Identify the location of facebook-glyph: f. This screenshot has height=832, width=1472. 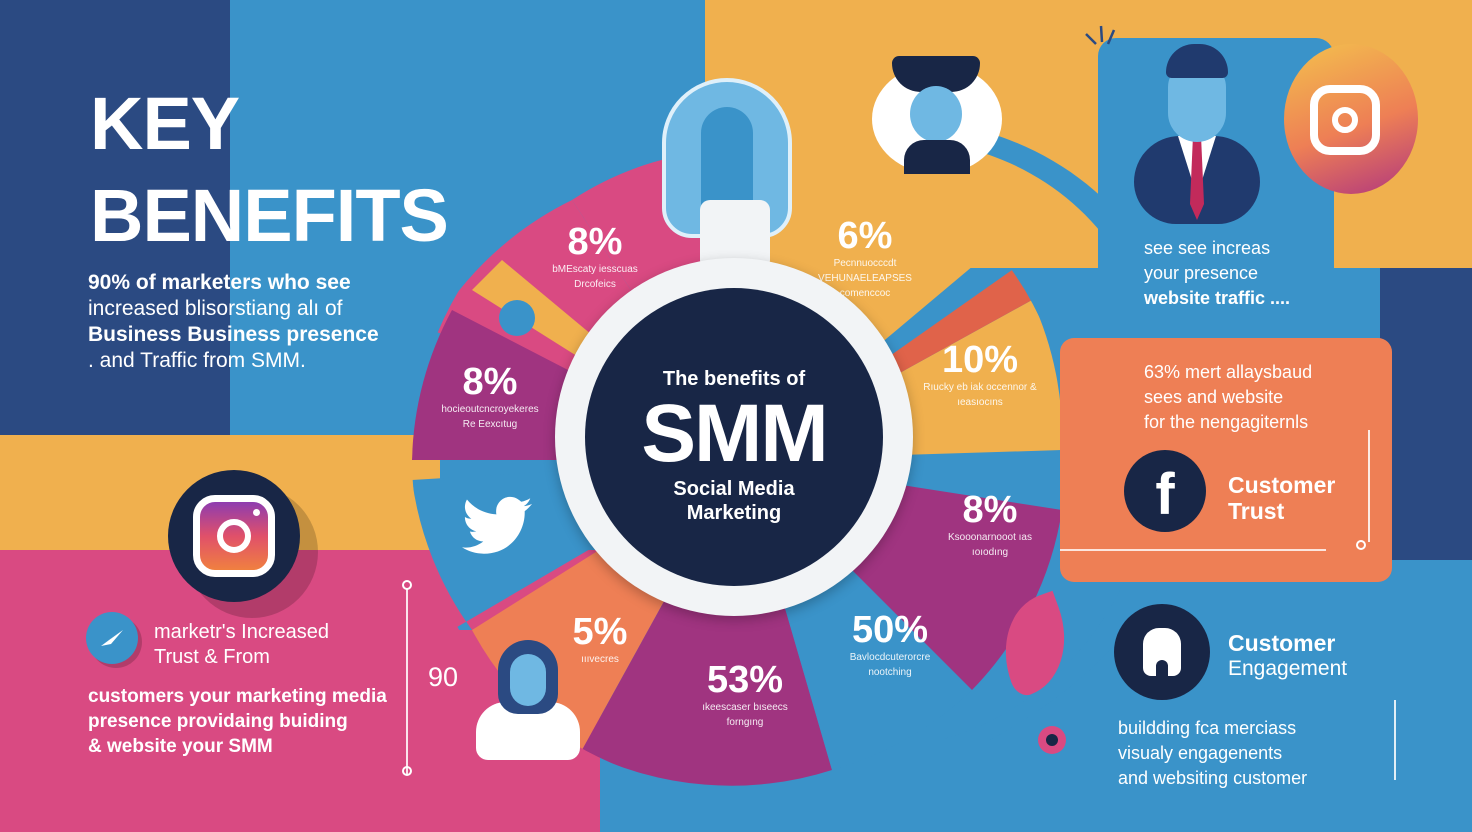
(1165, 494).